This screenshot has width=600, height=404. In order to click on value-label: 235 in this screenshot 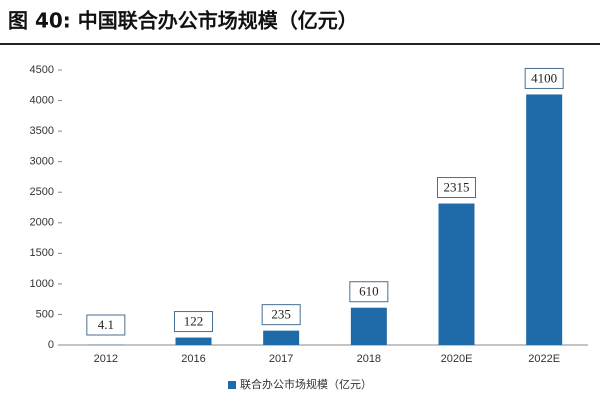, I will do `click(281, 314)`.